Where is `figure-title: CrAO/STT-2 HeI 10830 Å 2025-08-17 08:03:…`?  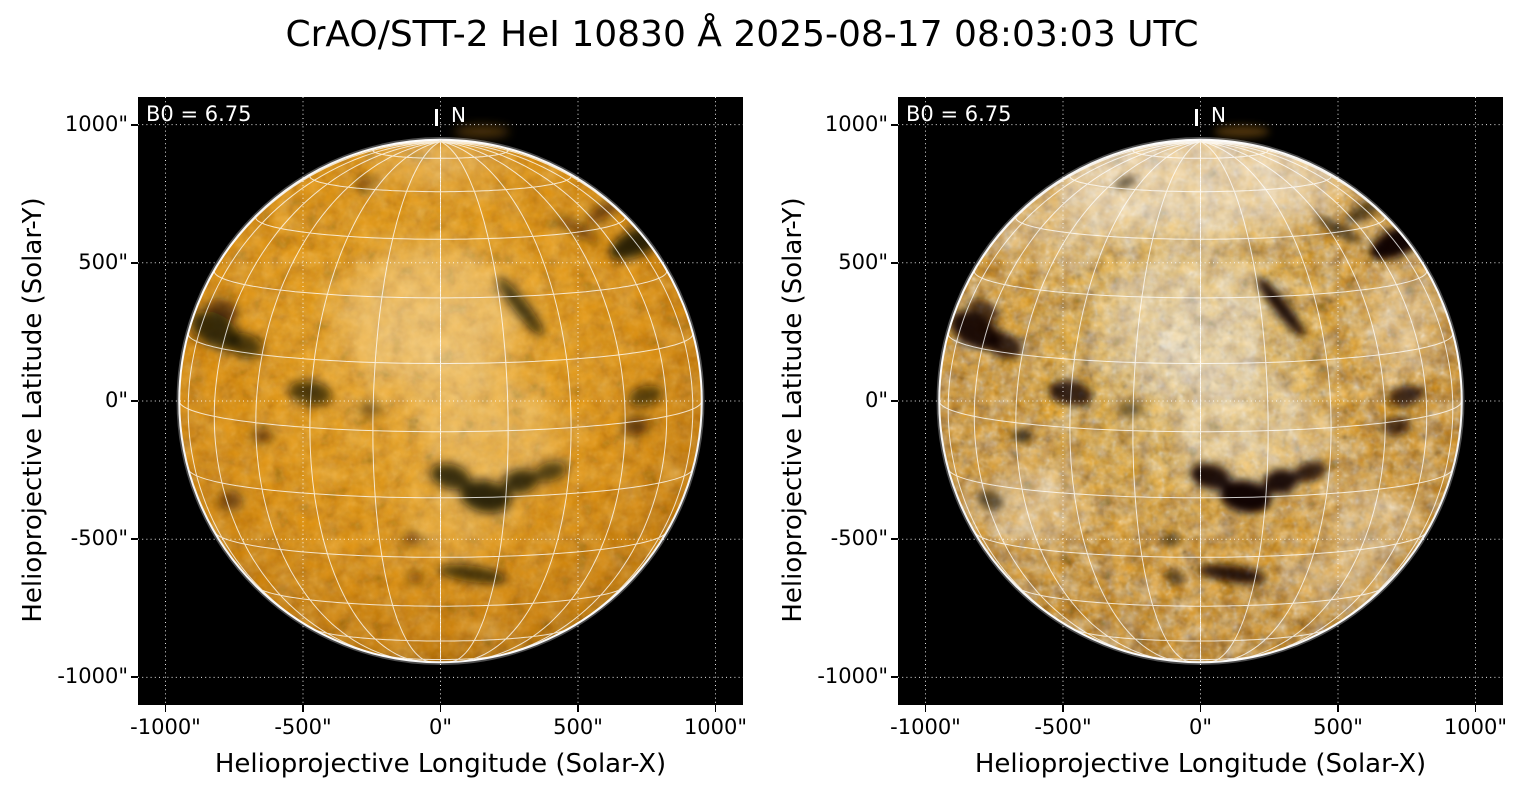
figure-title: CrAO/STT-2 HeI 10830 Å 2025-08-17 08:03:… is located at coordinates (742, 34).